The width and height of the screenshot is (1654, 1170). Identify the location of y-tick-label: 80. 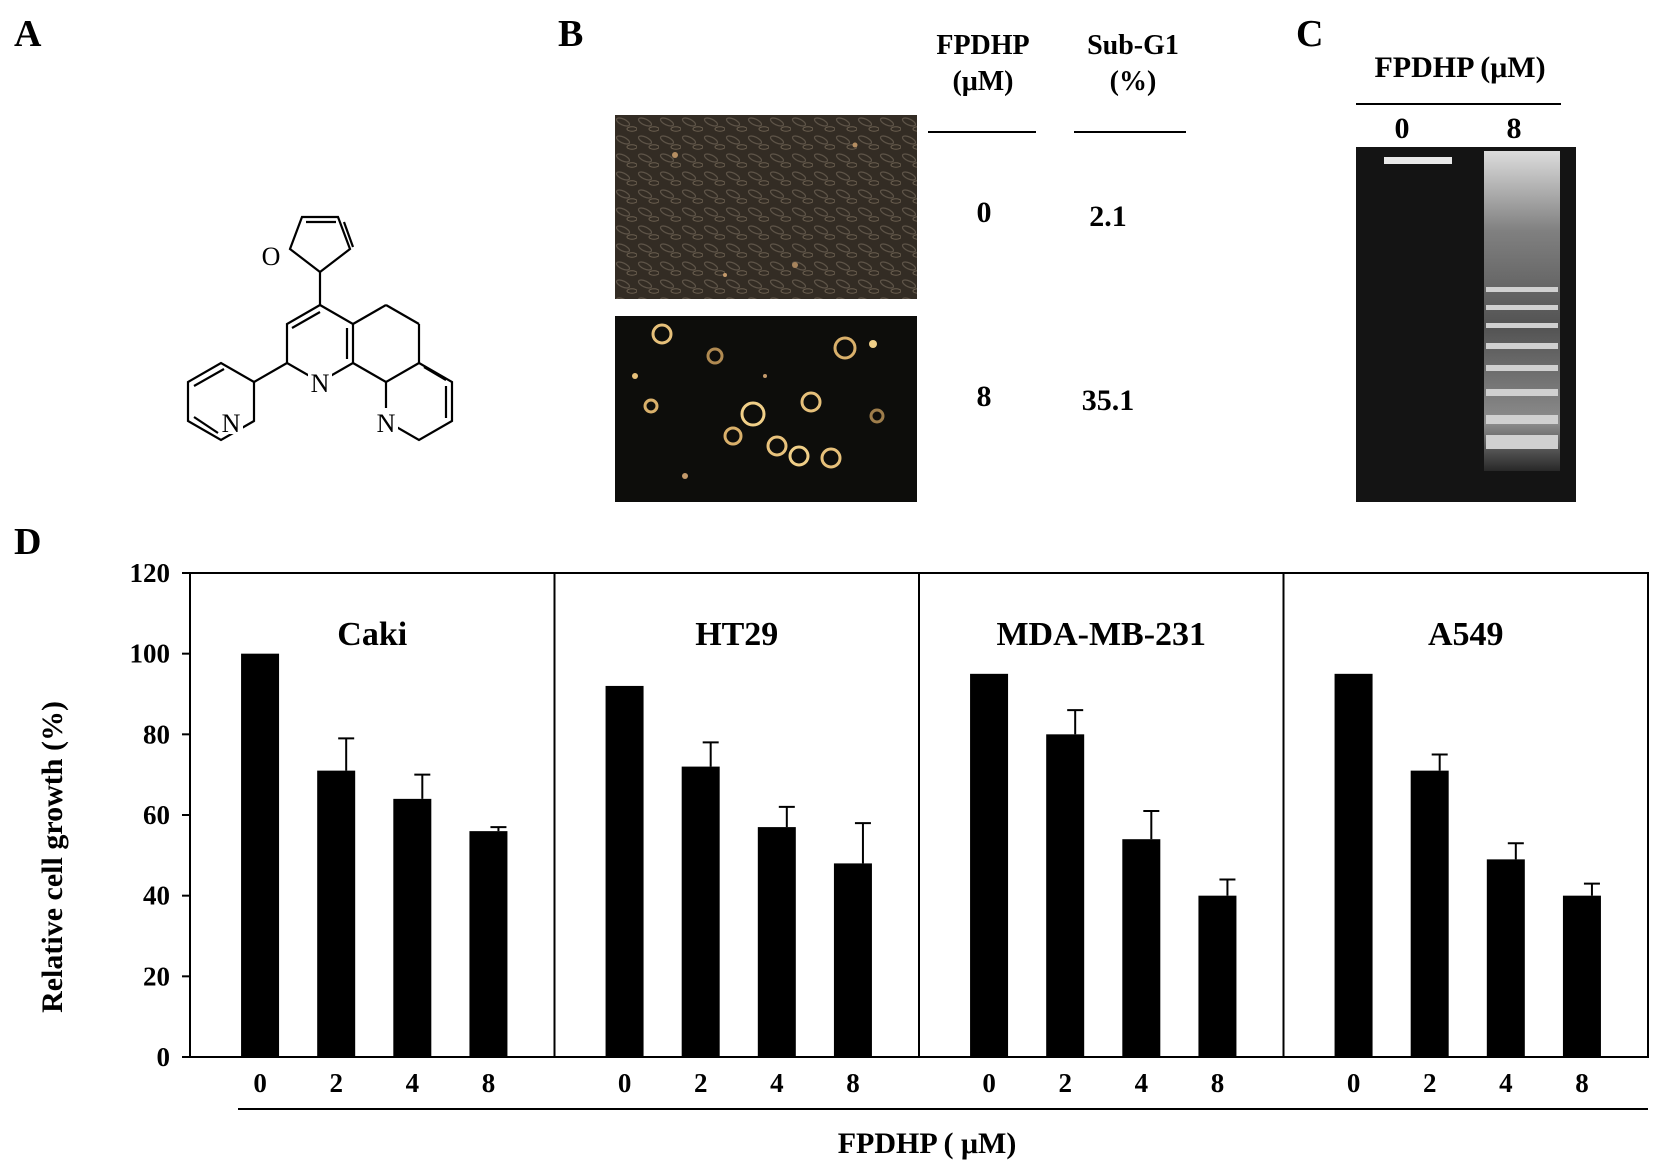
(156, 734).